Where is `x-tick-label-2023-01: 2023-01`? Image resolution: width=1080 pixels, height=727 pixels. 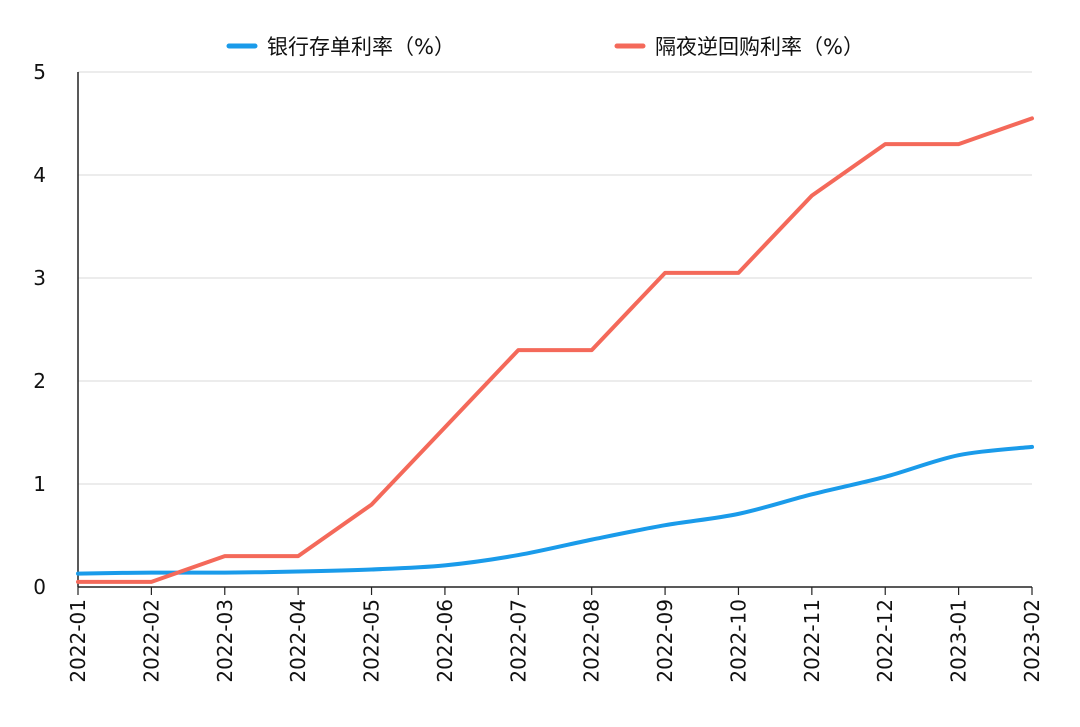
x-tick-label-2023-01: 2023-01 is located at coordinates (959, 641).